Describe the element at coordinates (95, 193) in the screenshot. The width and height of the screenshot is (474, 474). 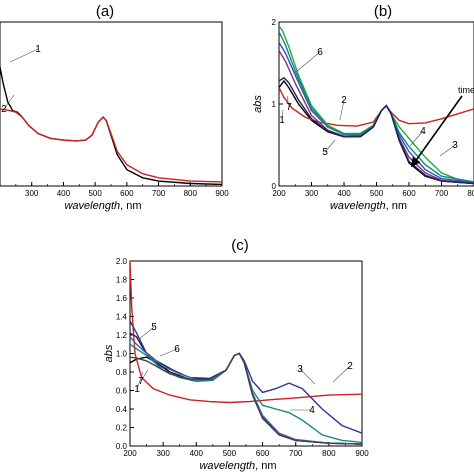
I see `x-tick-label-a: 500` at that location.